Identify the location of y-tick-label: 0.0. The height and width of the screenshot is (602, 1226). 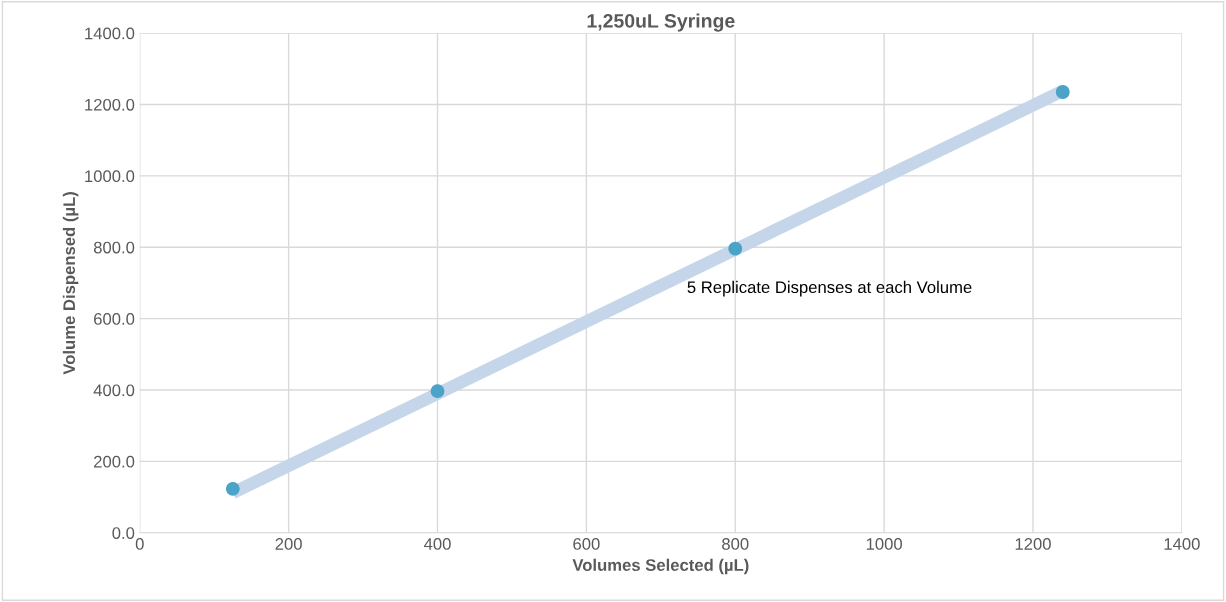
(123, 533).